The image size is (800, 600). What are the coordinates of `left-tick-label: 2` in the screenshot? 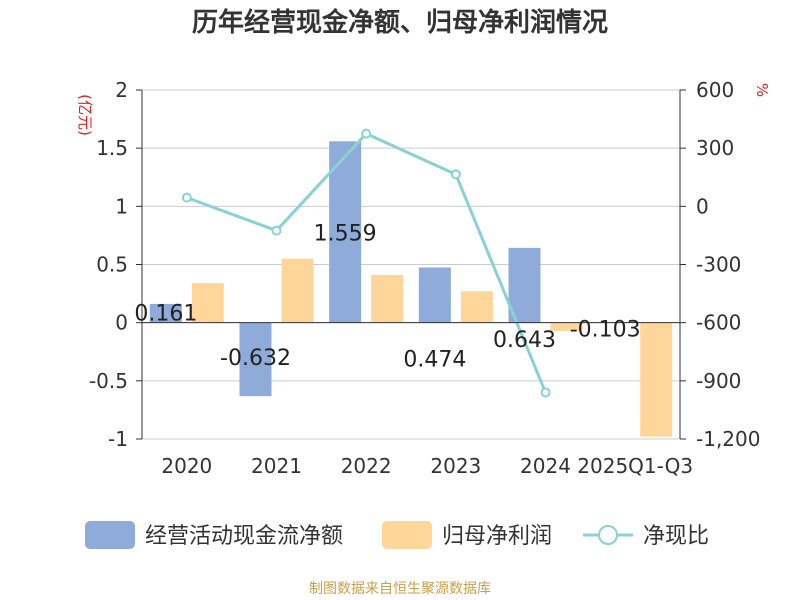 It's located at (121, 90).